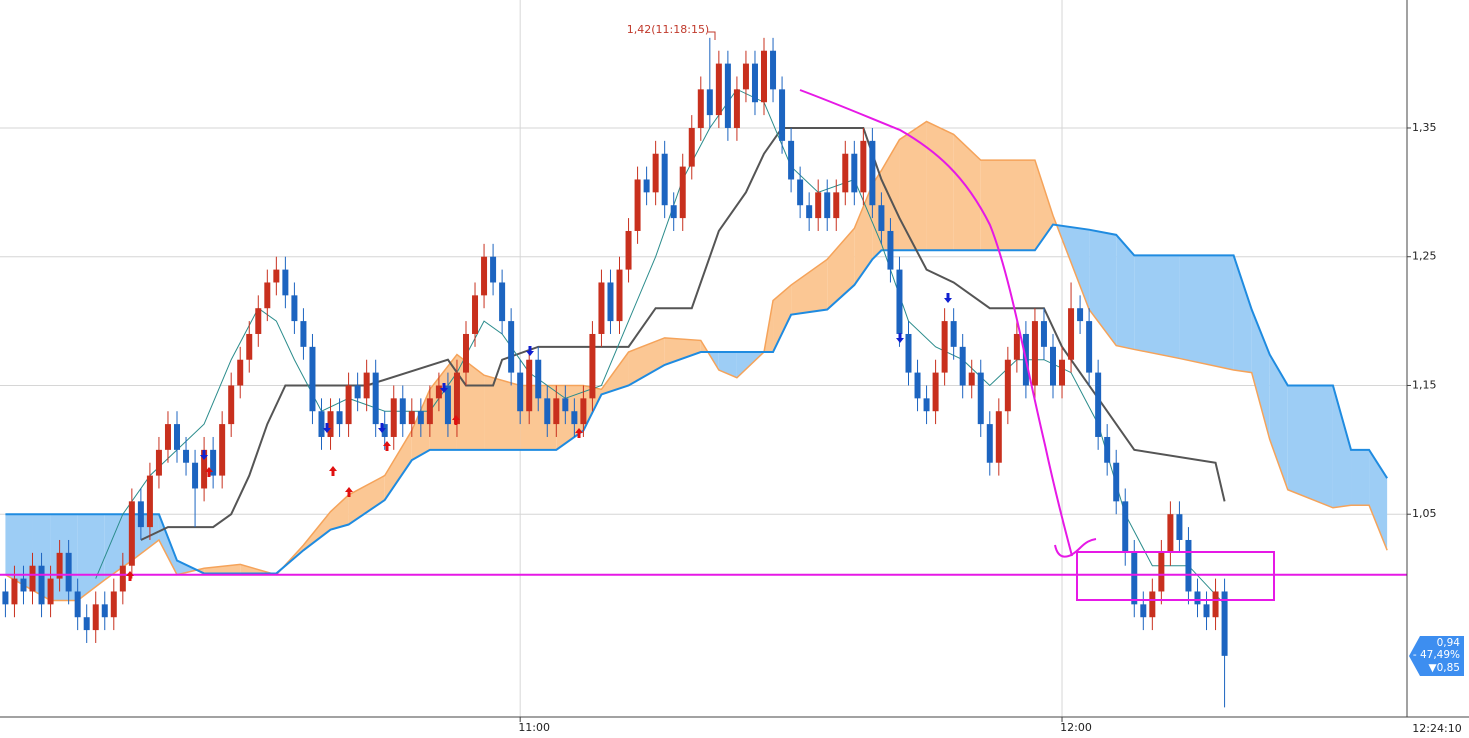  Describe the element at coordinates (712, 35) in the screenshot. I see `annotation-pointer` at that location.